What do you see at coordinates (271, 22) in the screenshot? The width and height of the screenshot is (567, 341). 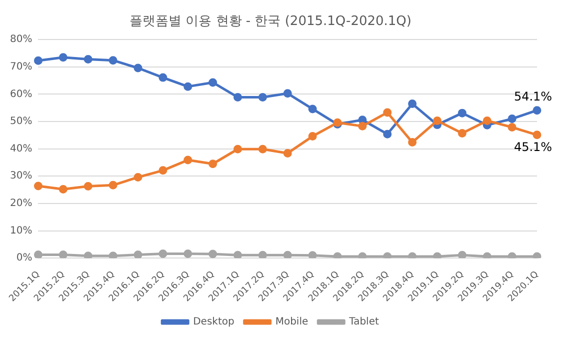 I see `chart-title: 플랫폼별 이용 현황 - 한국 (2015.1Q-2020.1Q)` at bounding box center [271, 22].